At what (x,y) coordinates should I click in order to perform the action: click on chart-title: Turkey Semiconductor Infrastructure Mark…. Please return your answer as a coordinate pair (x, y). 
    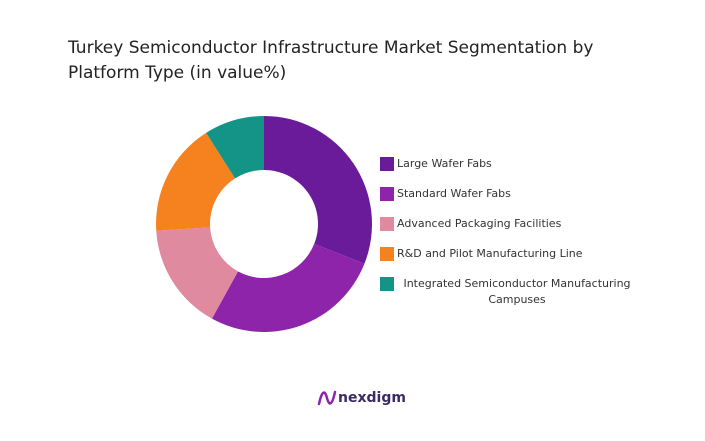
    Looking at the image, I should click on (331, 60).